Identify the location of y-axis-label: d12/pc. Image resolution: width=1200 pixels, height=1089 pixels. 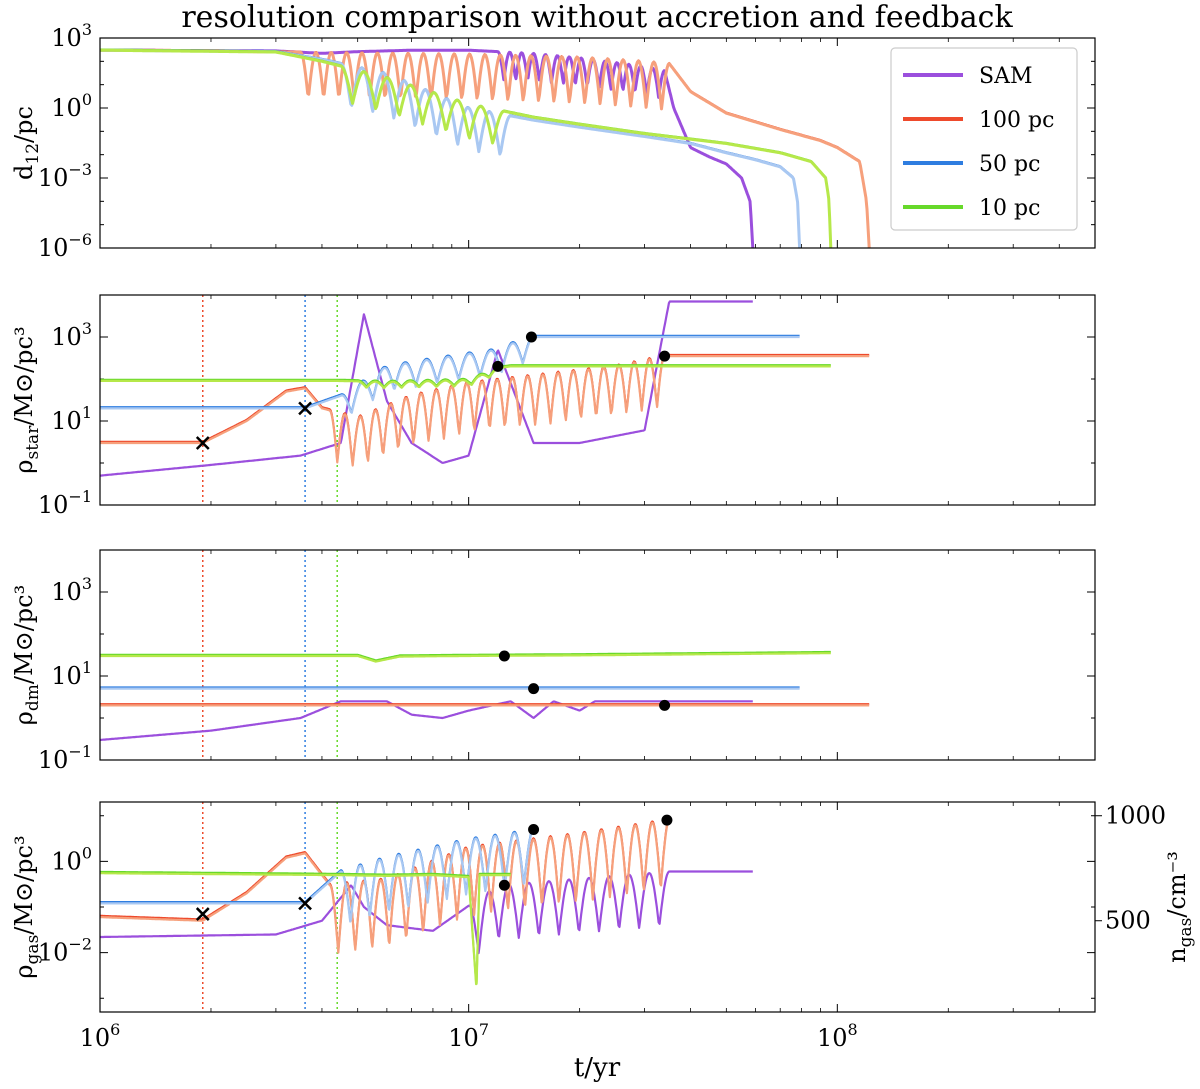
(26, 143).